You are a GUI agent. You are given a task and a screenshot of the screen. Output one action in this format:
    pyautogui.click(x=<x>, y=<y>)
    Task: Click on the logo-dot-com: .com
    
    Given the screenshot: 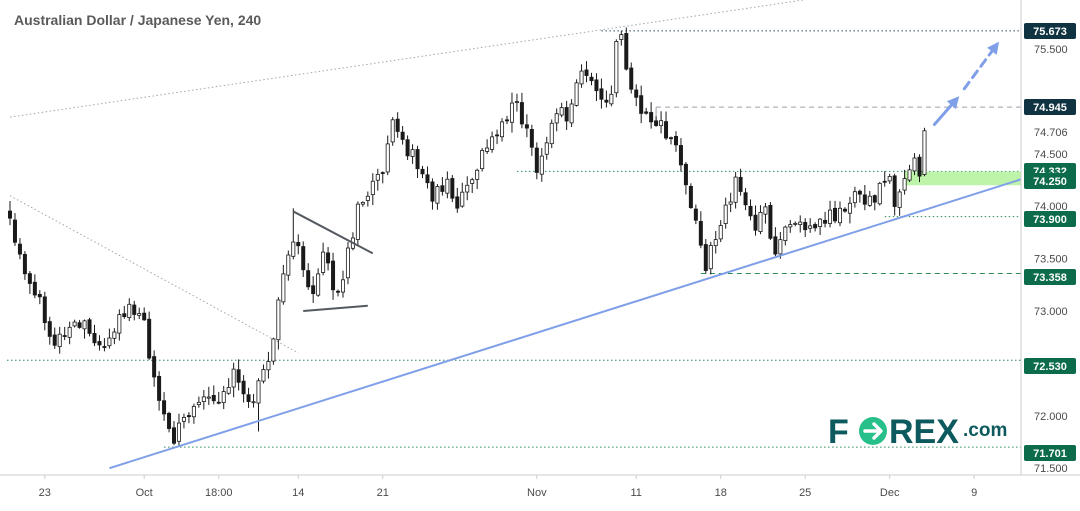 What is the action you would take?
    pyautogui.click(x=985, y=430)
    